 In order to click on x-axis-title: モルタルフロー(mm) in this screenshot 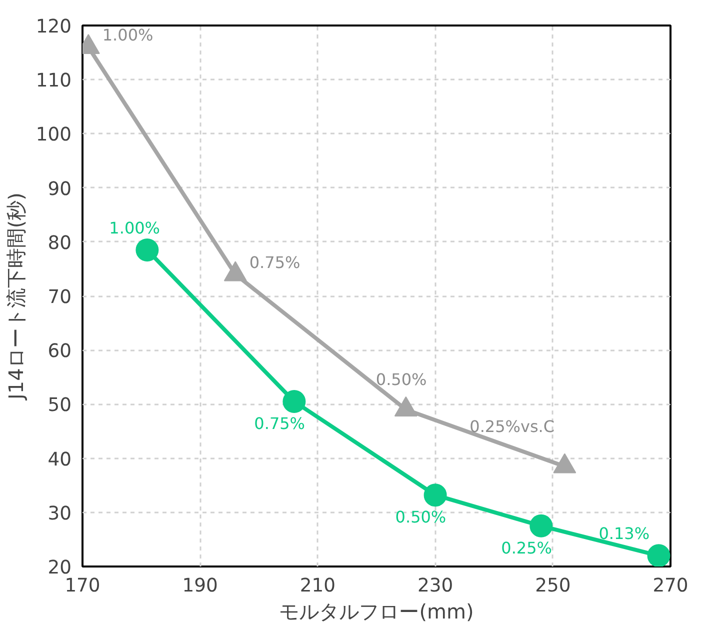, I will do `click(376, 612)`.